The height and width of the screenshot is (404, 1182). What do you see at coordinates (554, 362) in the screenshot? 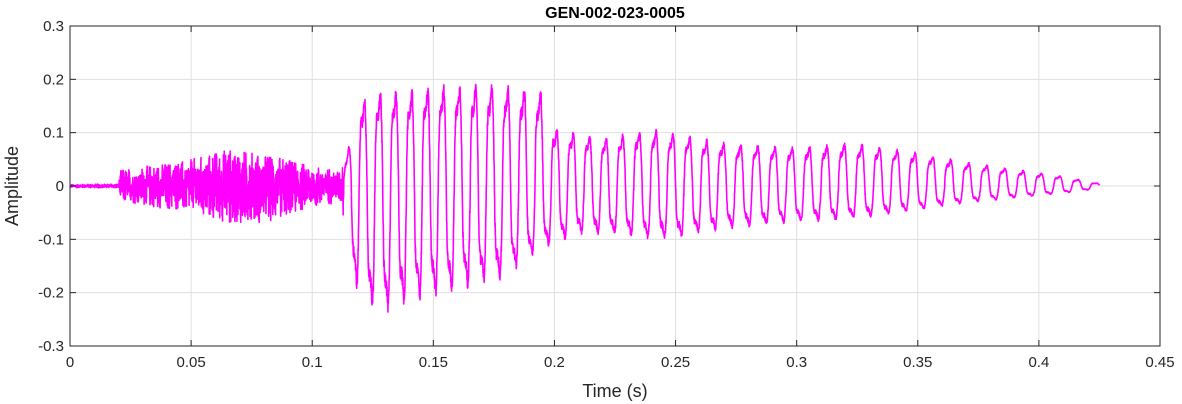
I see `x-tick-label: 0.2` at bounding box center [554, 362].